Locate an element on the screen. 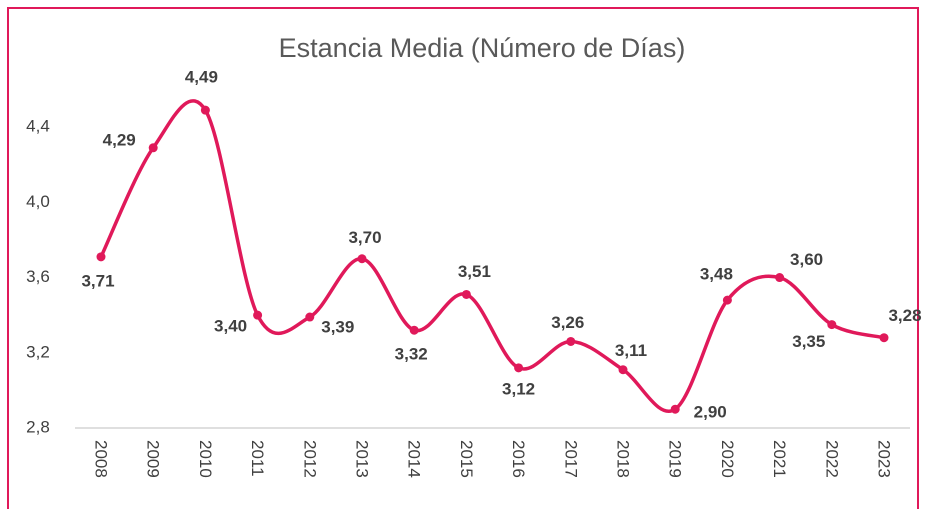 Image resolution: width=925 pixels, height=509 pixels. x-tick-label: 2019 is located at coordinates (675, 459).